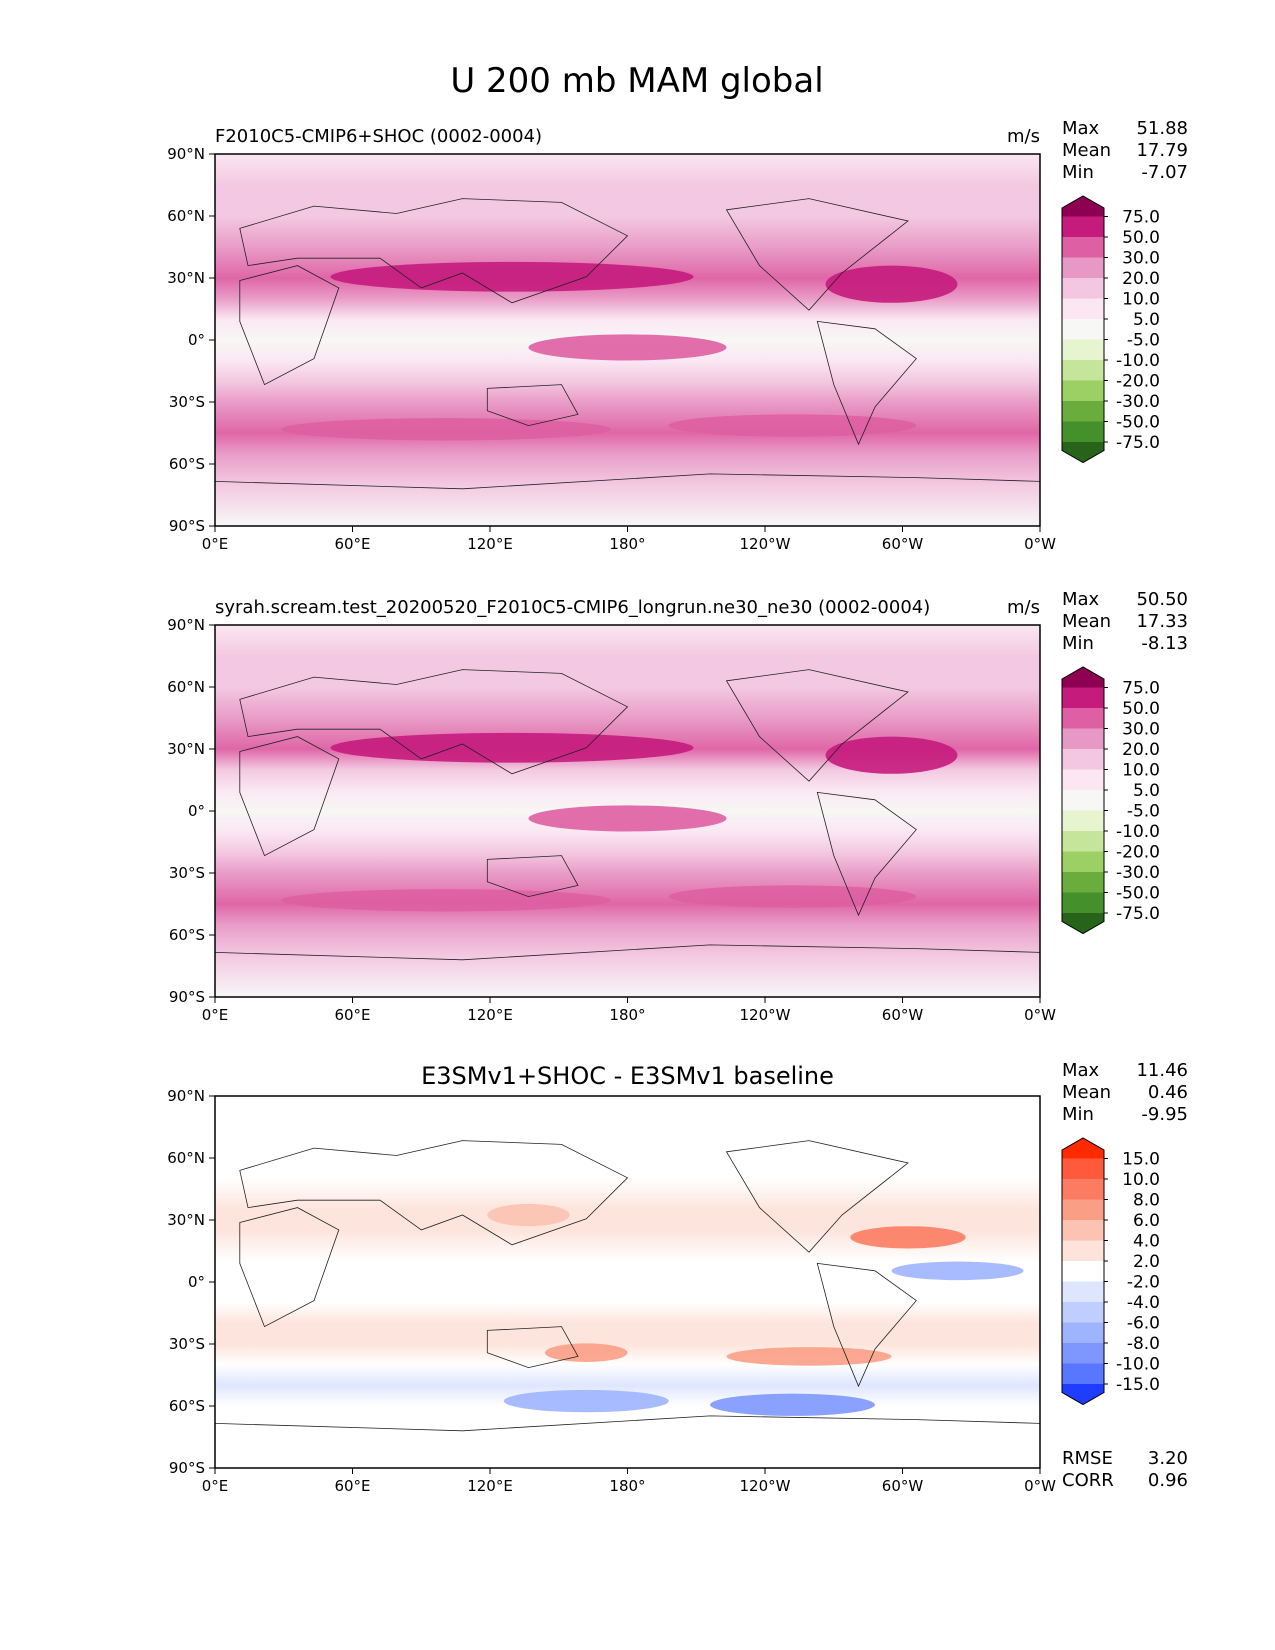 The height and width of the screenshot is (1650, 1275). I want to click on colorbar-label: -30.0, so click(1138, 402).